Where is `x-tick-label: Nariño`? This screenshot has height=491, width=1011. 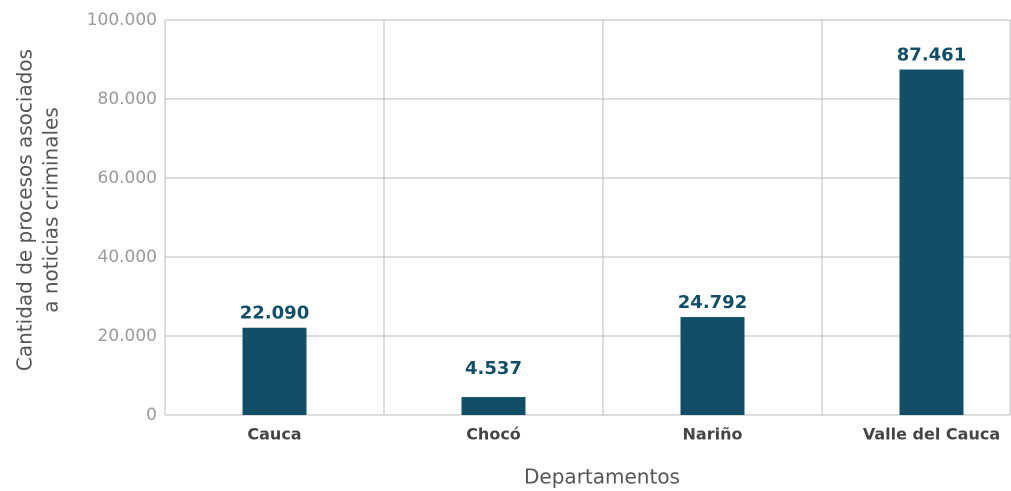 x-tick-label: Nariño is located at coordinates (713, 434).